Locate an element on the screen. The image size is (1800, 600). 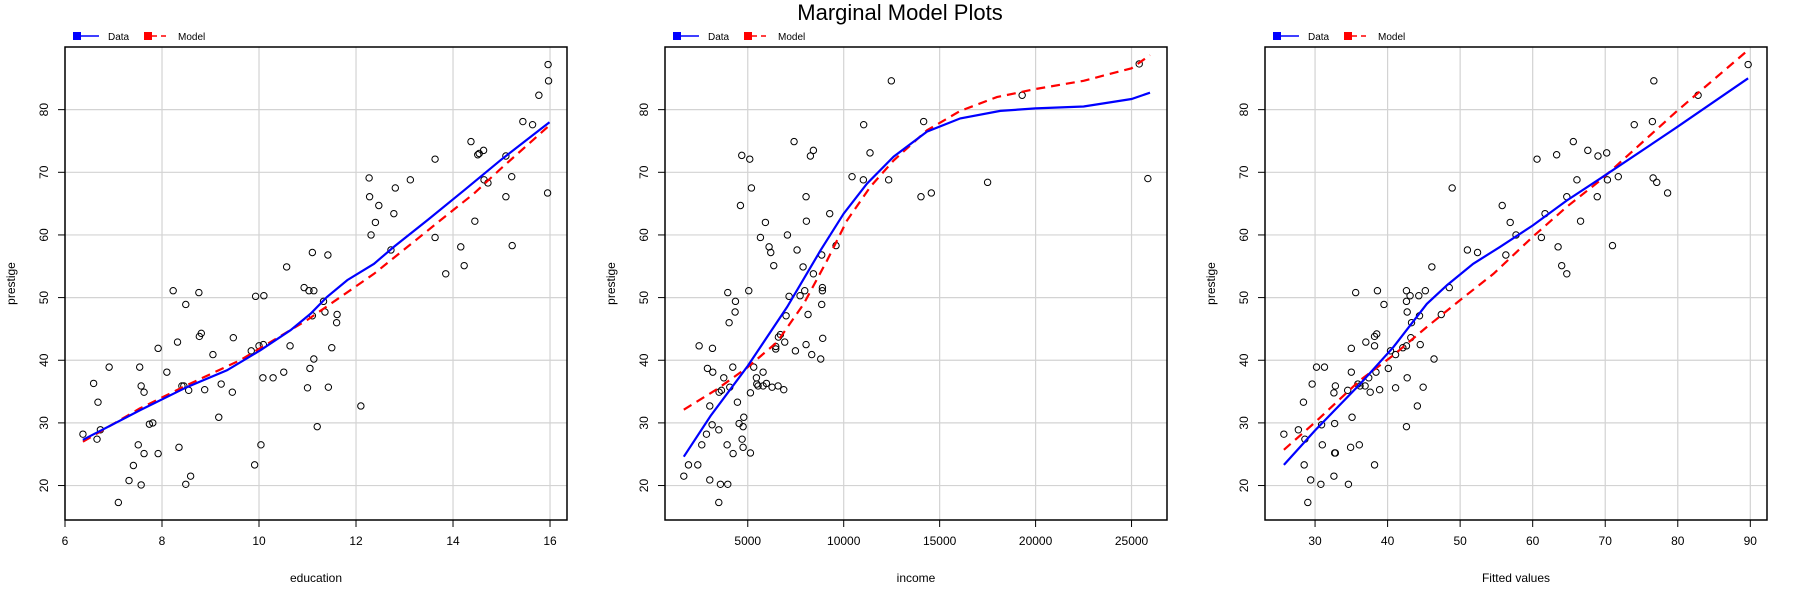
x-tick-label: 70 is located at coordinates (1606, 541).